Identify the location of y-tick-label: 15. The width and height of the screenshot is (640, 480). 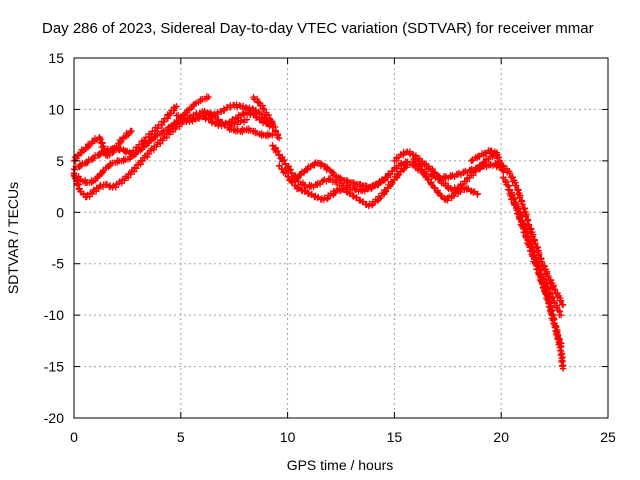
(56, 58).